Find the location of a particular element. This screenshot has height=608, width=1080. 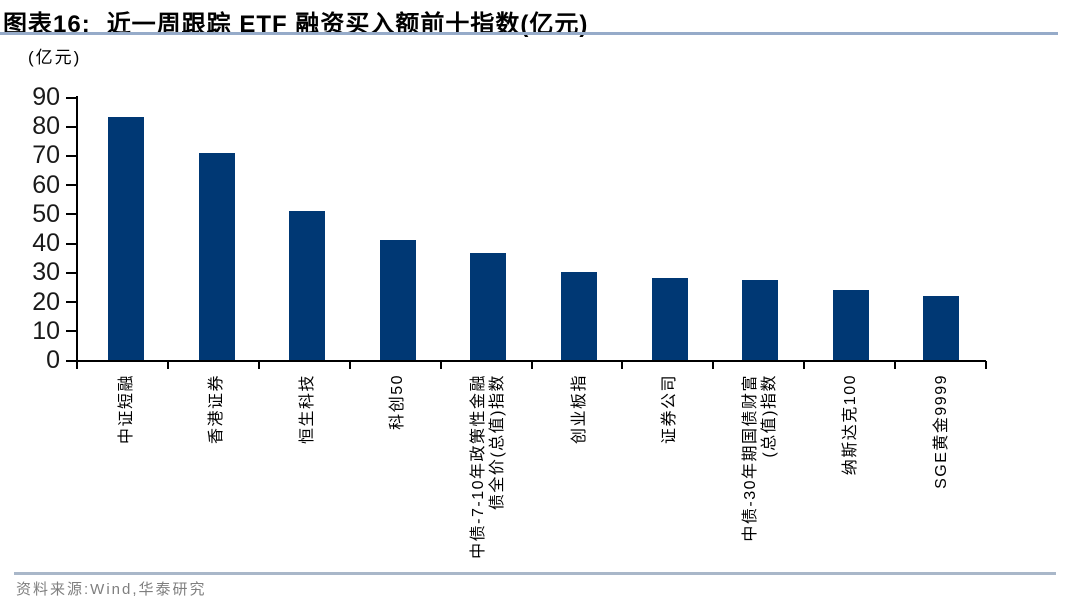

y-axis-tick-label: 90 is located at coordinates (46, 97).